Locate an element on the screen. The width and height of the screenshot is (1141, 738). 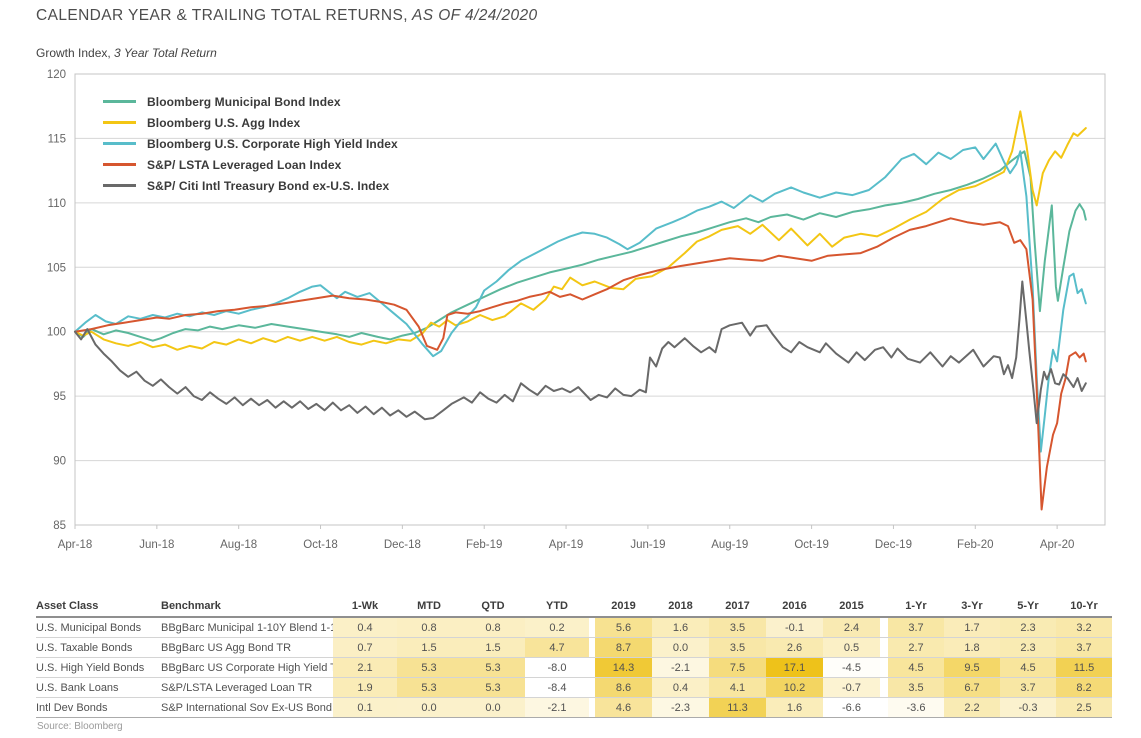
cell-benchmark: BBgBarc US Corporate High Yield TR is located at coordinates (247, 667).